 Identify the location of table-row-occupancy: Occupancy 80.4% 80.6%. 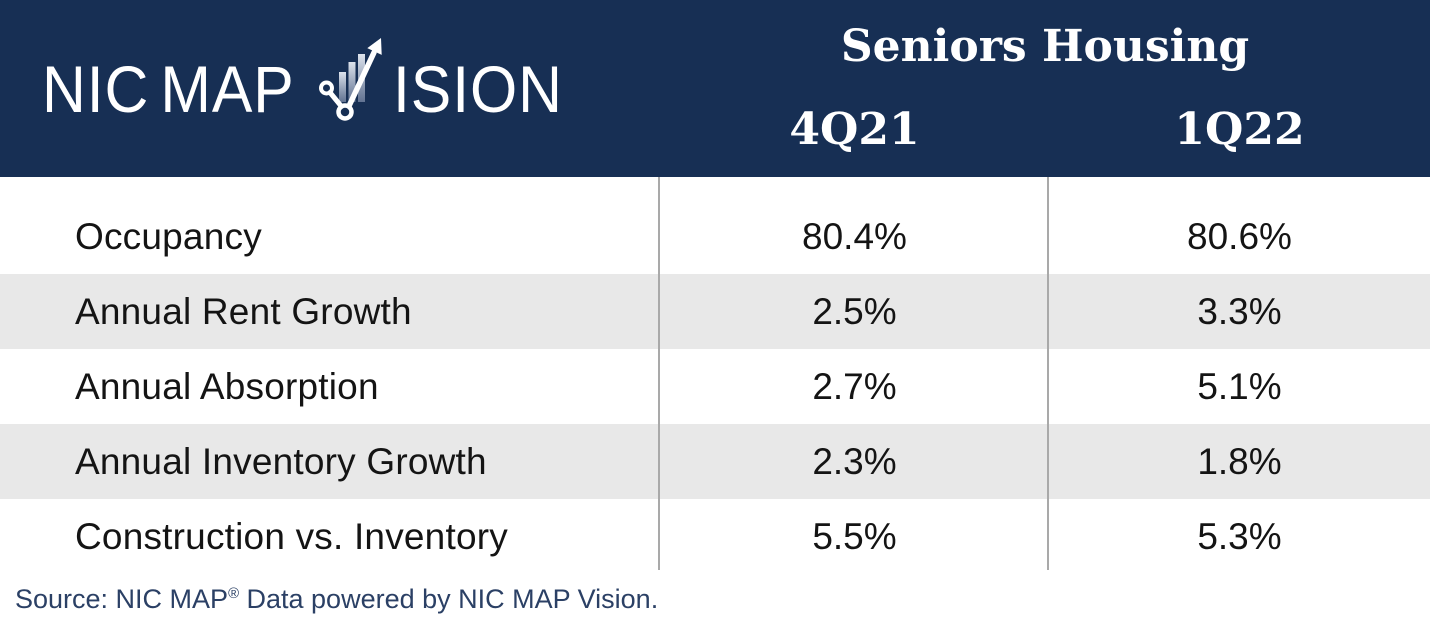
(715, 236).